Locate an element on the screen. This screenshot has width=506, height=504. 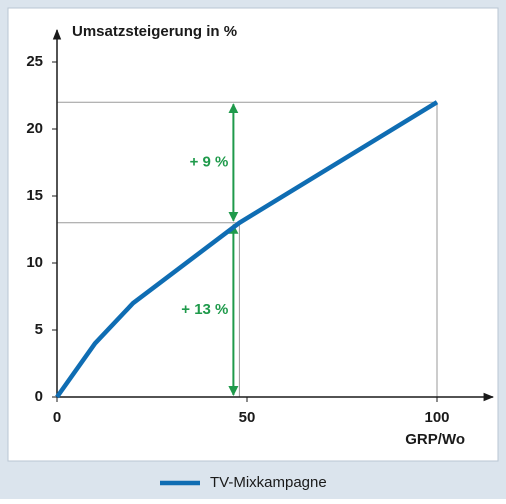
x-tick-label: 0 is located at coordinates (57, 417).